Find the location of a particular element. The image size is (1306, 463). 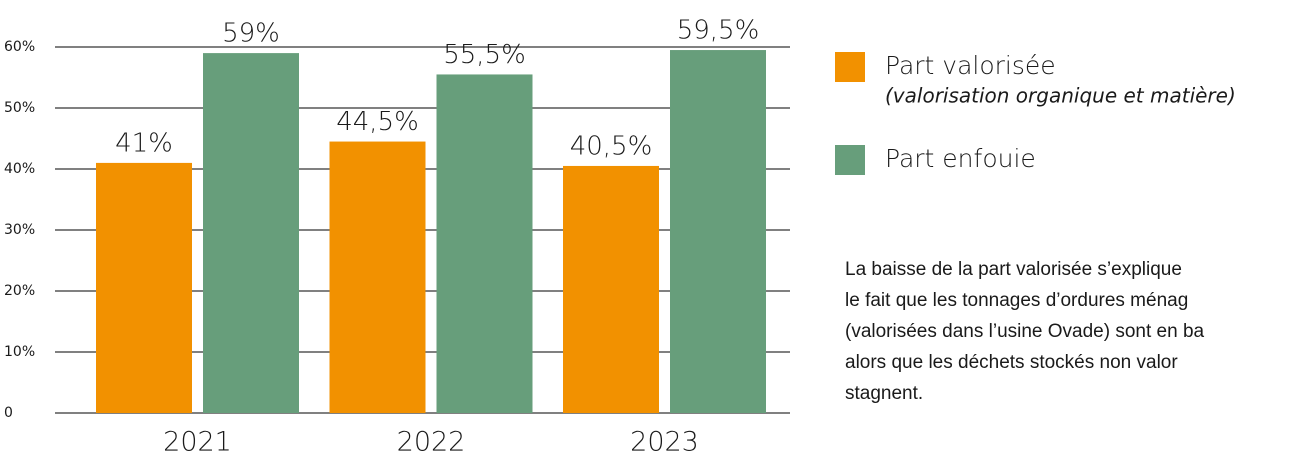

y-tick-label: 60% is located at coordinates (19, 47).